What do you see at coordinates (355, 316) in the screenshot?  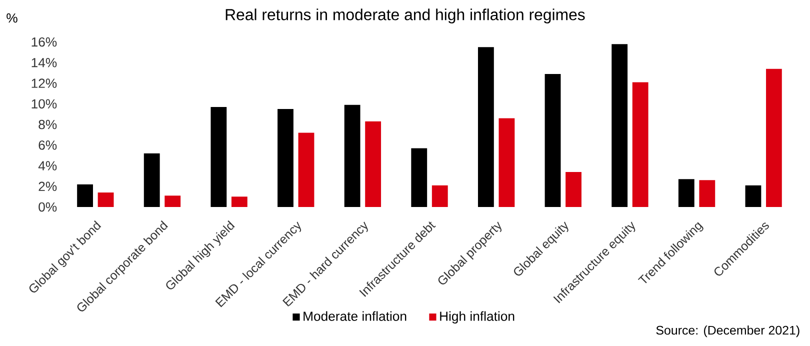 I see `legend-label: Moderate inflation` at bounding box center [355, 316].